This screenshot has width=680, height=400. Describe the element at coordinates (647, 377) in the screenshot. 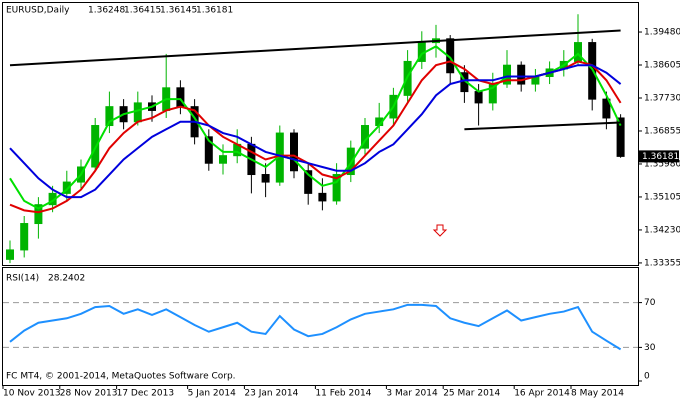

I see `y-tick-label: 0` at that location.